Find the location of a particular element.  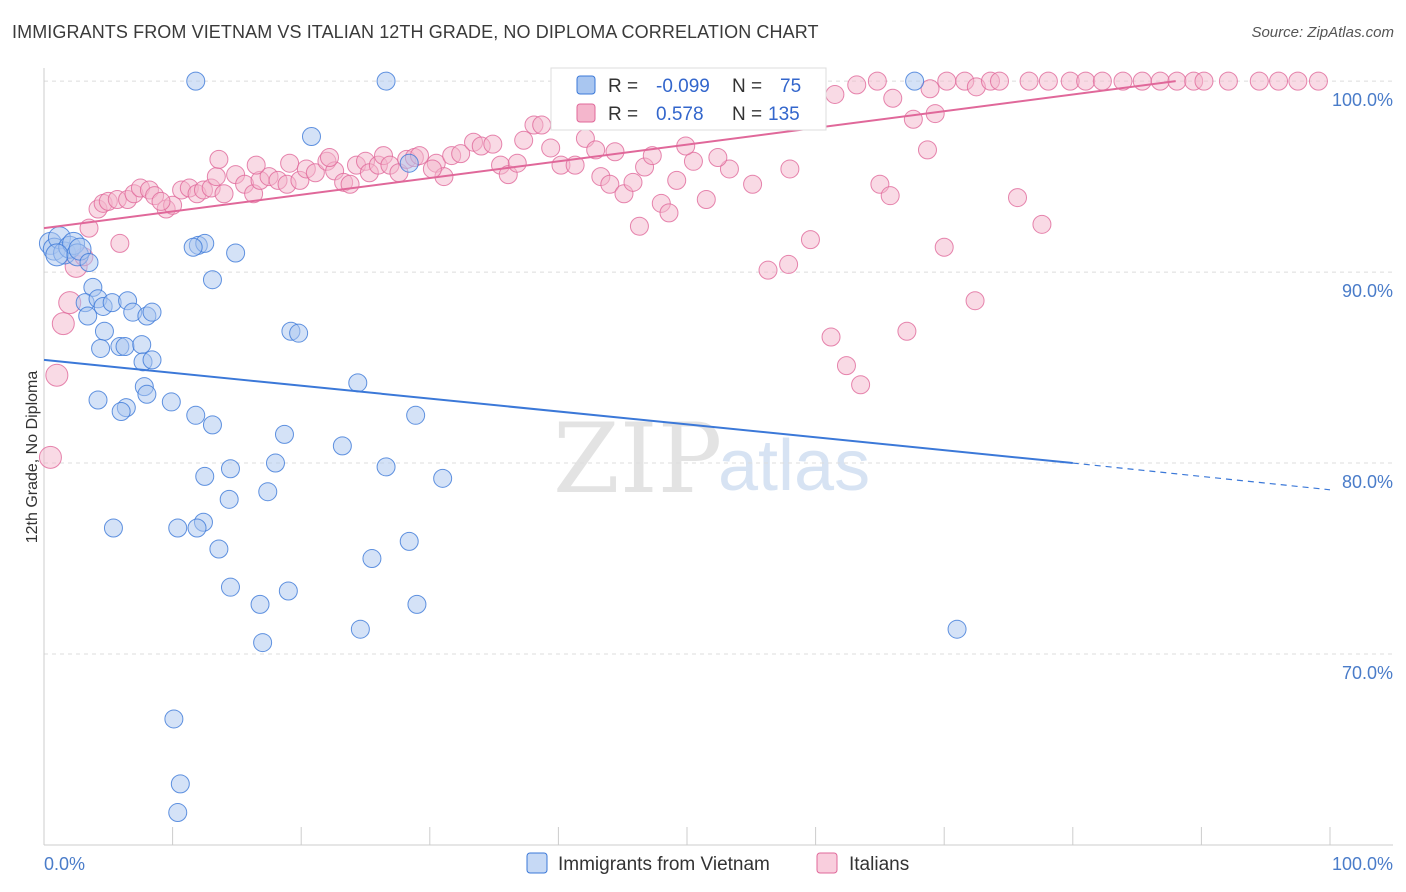

x-tick-labels: 0.0% 100.0% is located at coordinates (718, 864).